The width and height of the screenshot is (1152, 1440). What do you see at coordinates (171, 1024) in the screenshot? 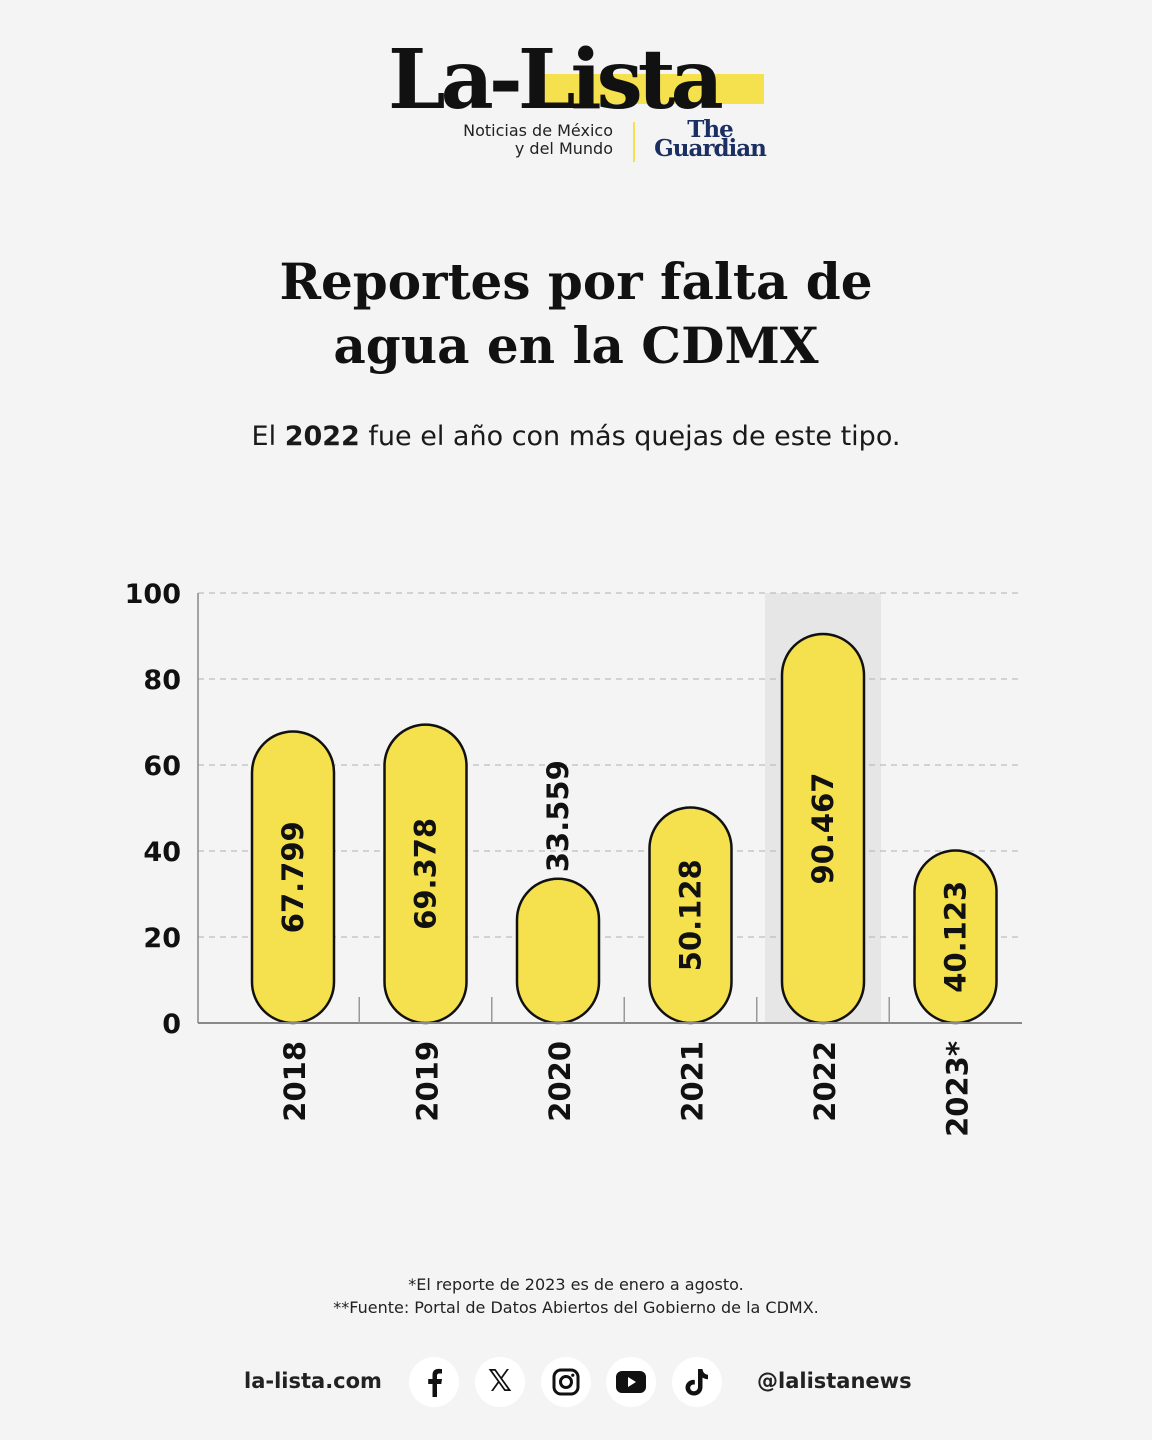
I see `y-tick-label: 0` at bounding box center [171, 1024].